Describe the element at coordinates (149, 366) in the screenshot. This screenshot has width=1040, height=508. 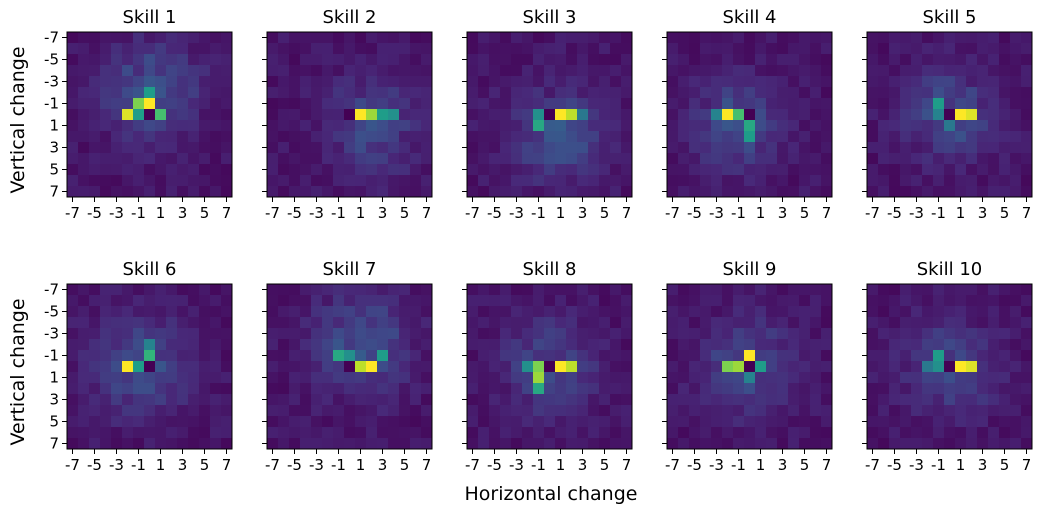
I see `panel-frame` at that location.